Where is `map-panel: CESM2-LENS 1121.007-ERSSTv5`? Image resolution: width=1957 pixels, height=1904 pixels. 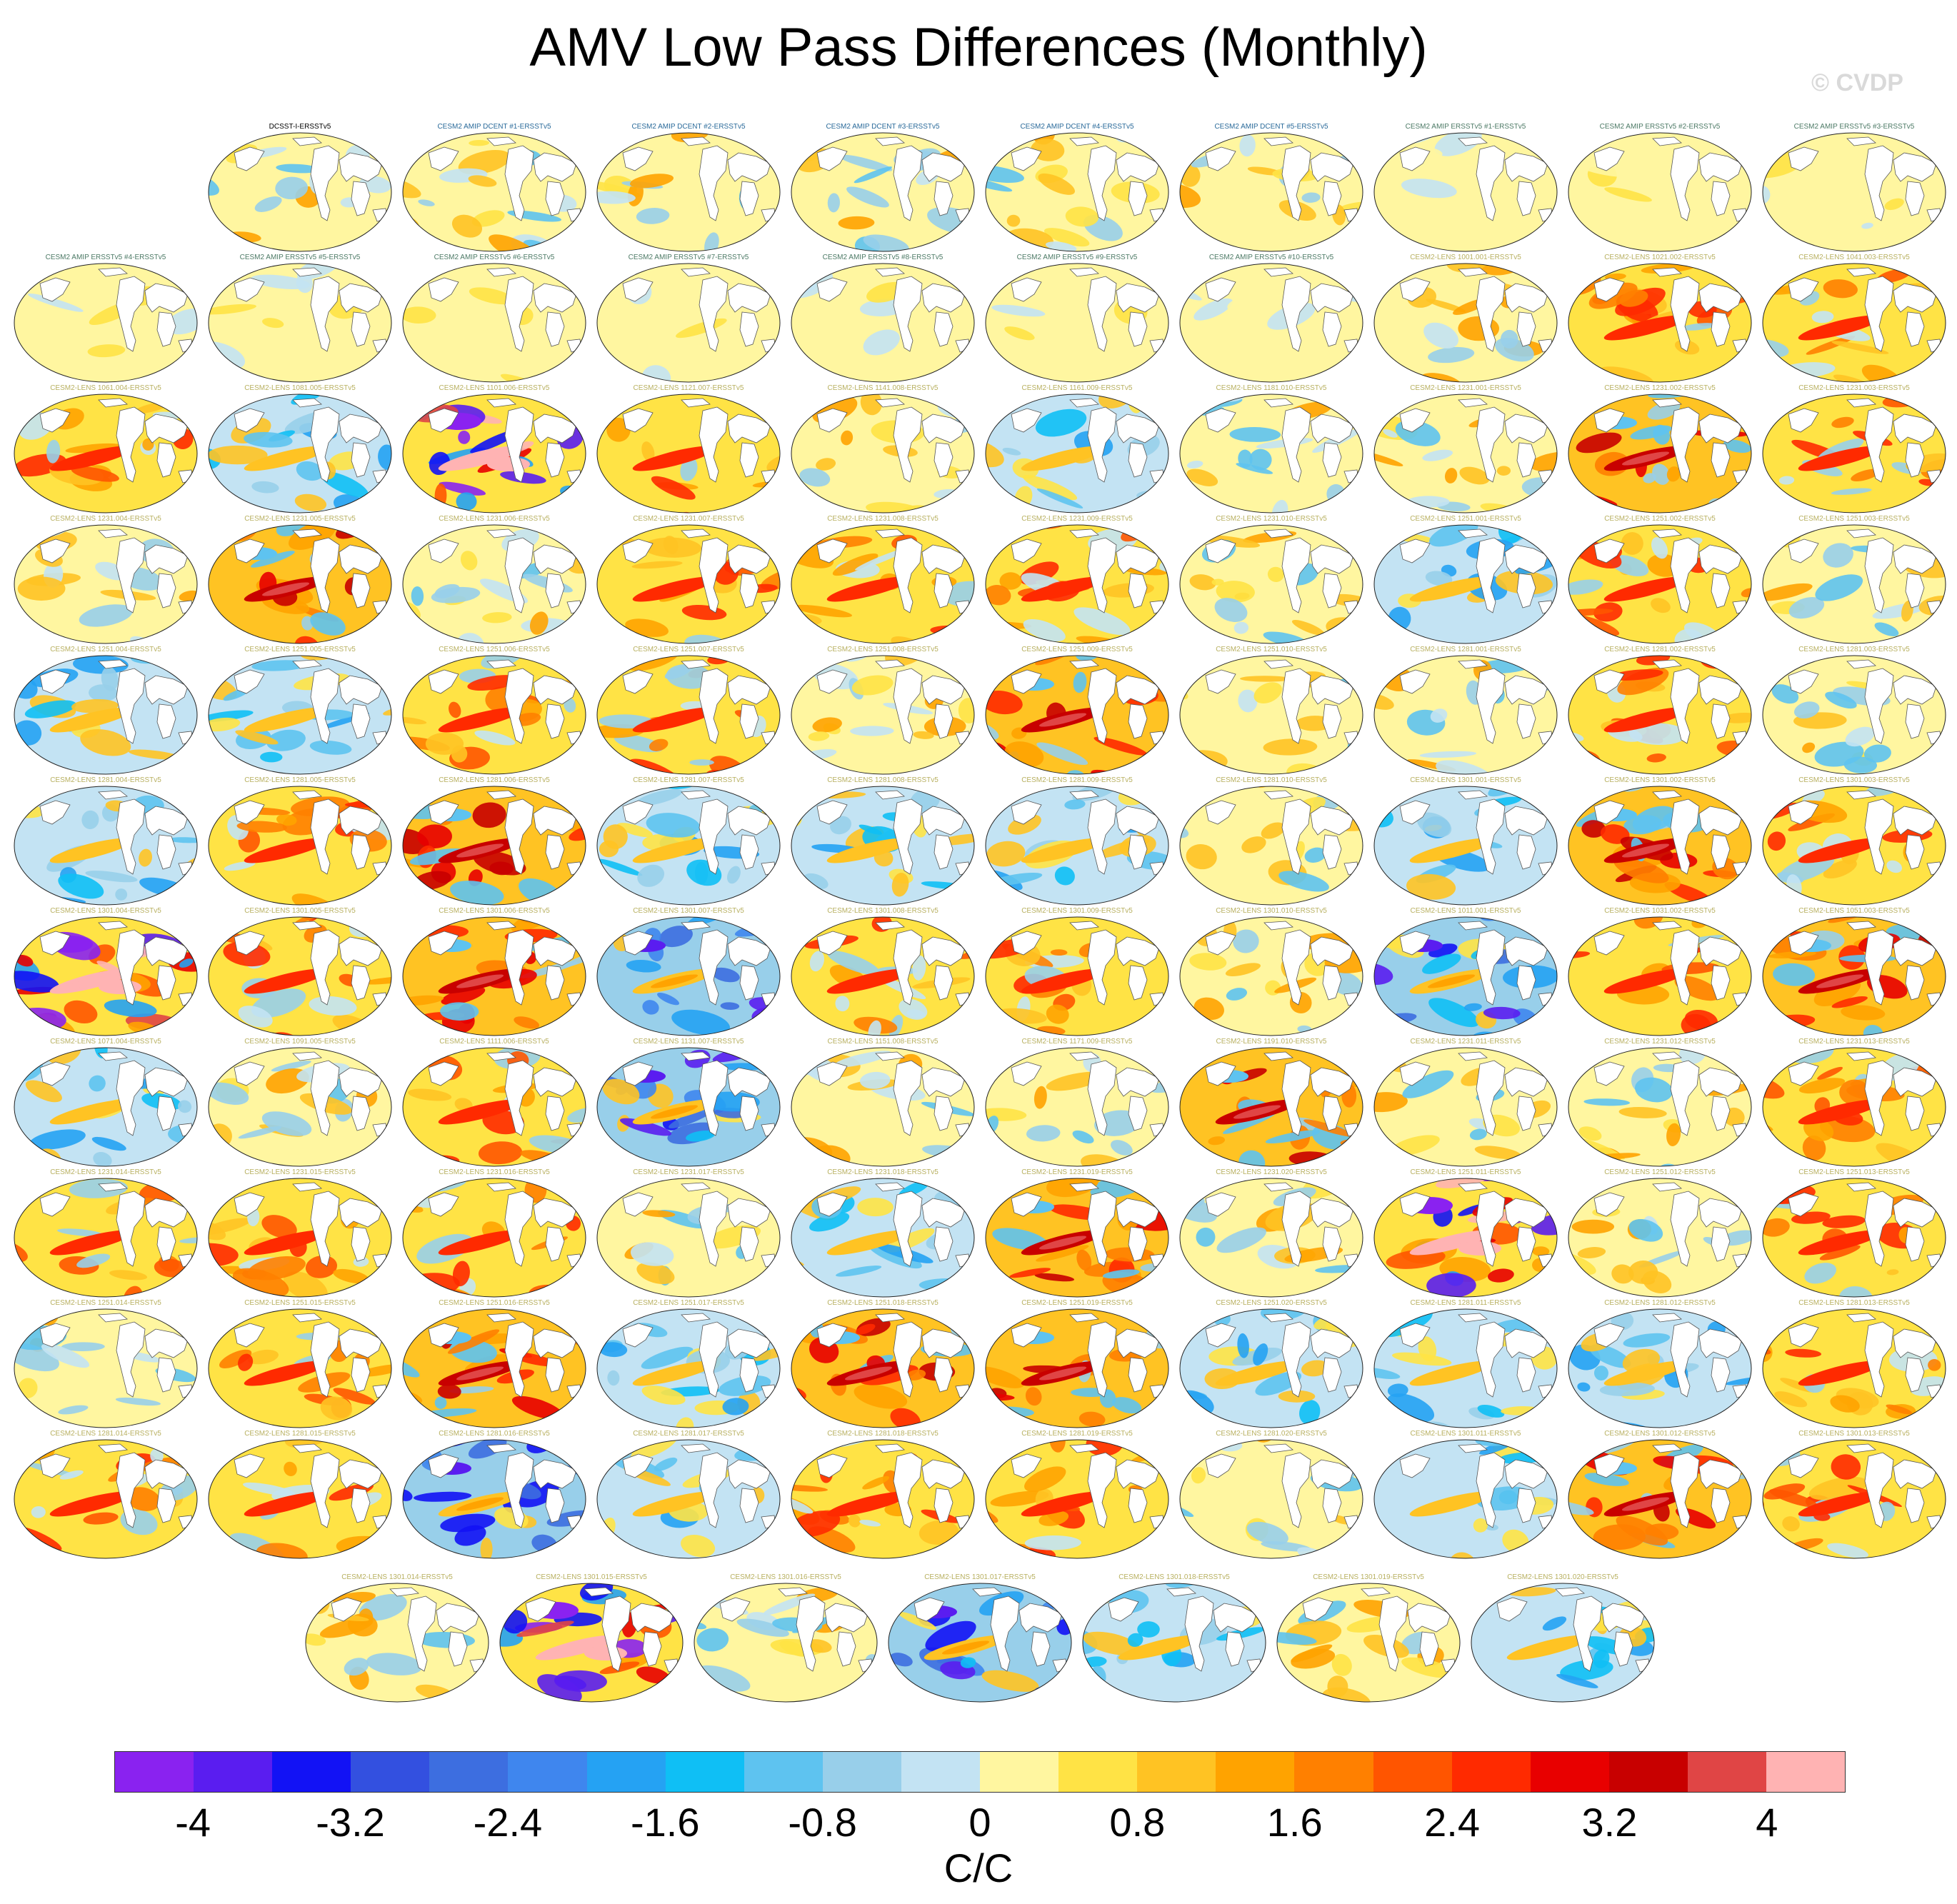
map-panel: CESM2-LENS 1121.007-ERSSTv5 is located at coordinates (688, 450).